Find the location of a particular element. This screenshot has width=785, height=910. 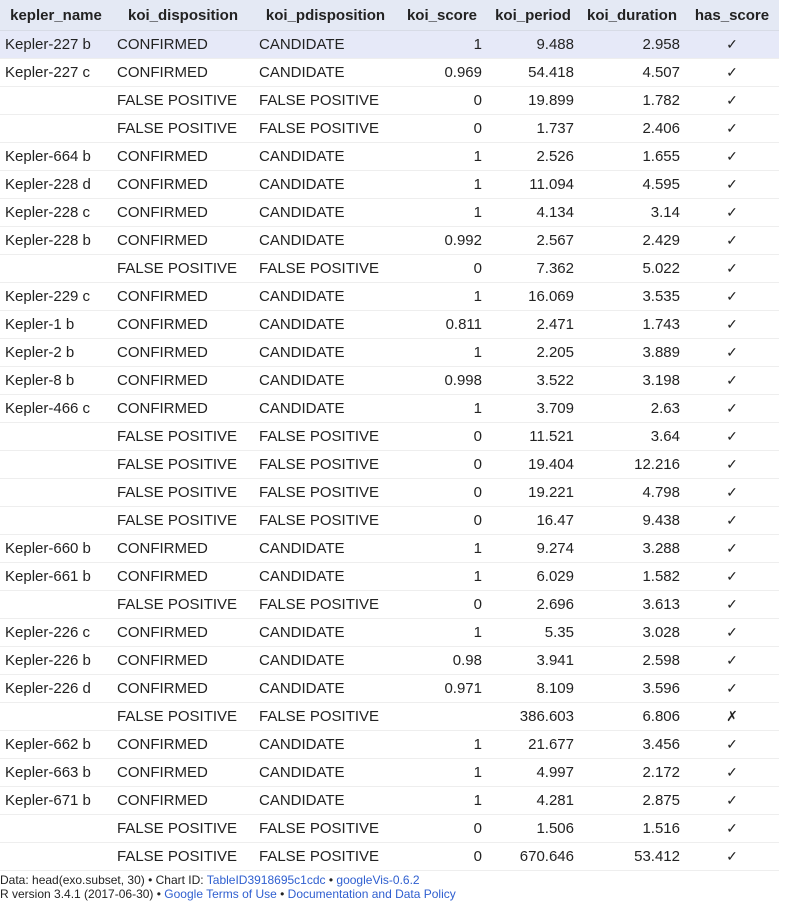

column-header-kepler-name: kepler_name is located at coordinates (56, 15).